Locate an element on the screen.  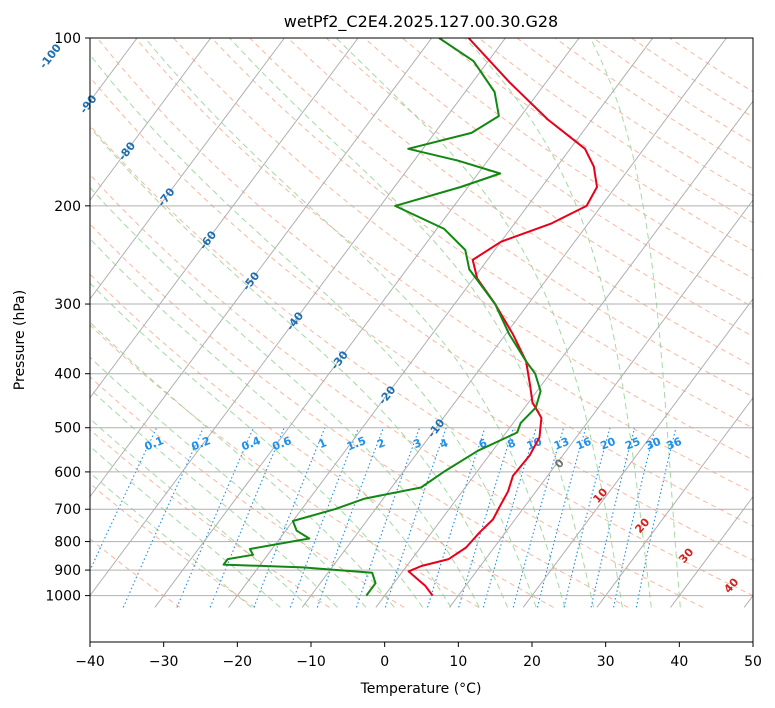
mixing-ratio-label: 1 is located at coordinates (323, 443).